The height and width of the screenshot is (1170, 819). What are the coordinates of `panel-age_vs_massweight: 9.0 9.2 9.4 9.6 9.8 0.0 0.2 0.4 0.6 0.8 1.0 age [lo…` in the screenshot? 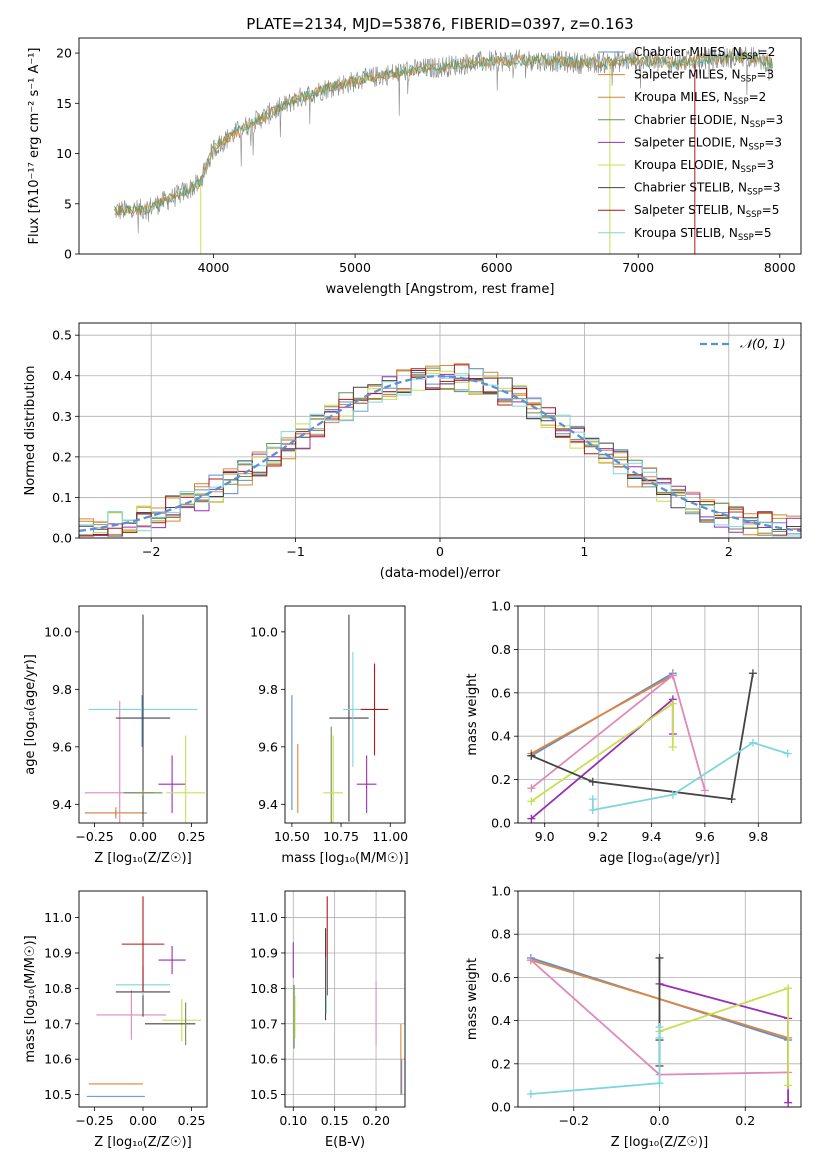 It's located at (633, 732).